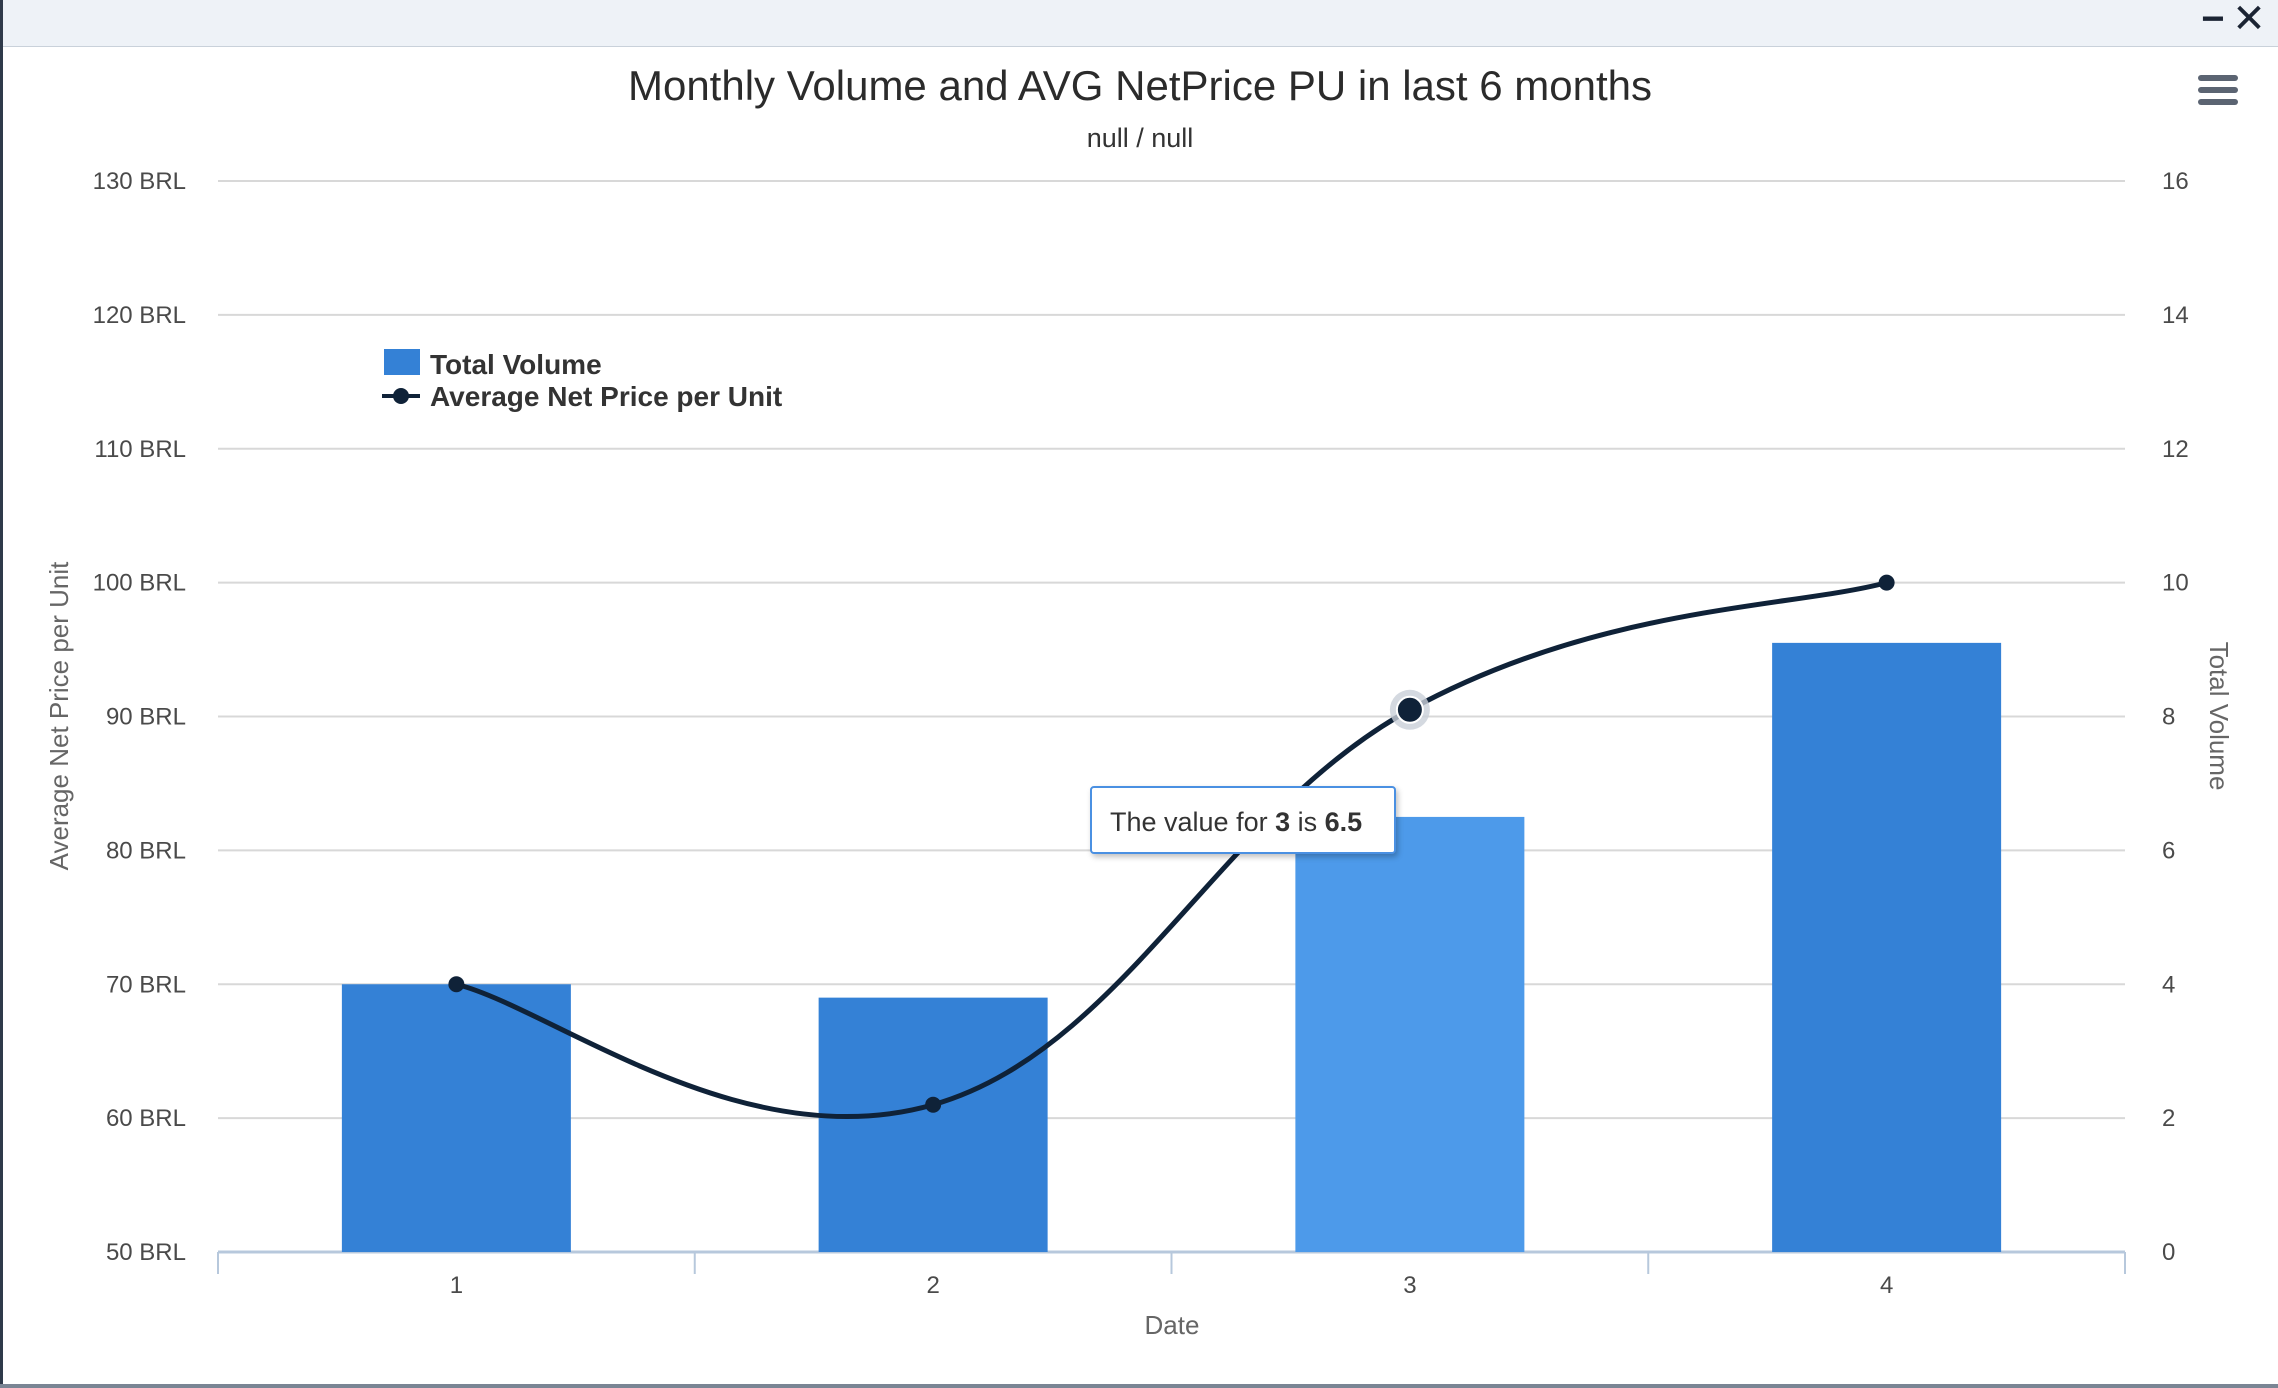 Image resolution: width=2278 pixels, height=1388 pixels. I want to click on x-tick-label: 4, so click(1886, 1285).